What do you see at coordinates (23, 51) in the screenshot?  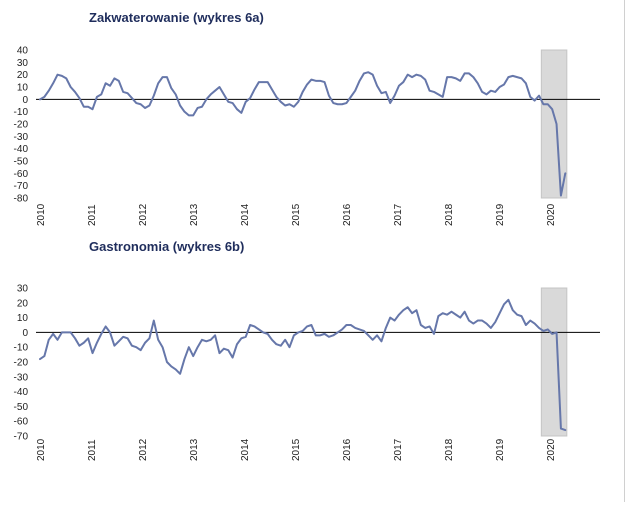 I see `y-tick-label: 40` at bounding box center [23, 51].